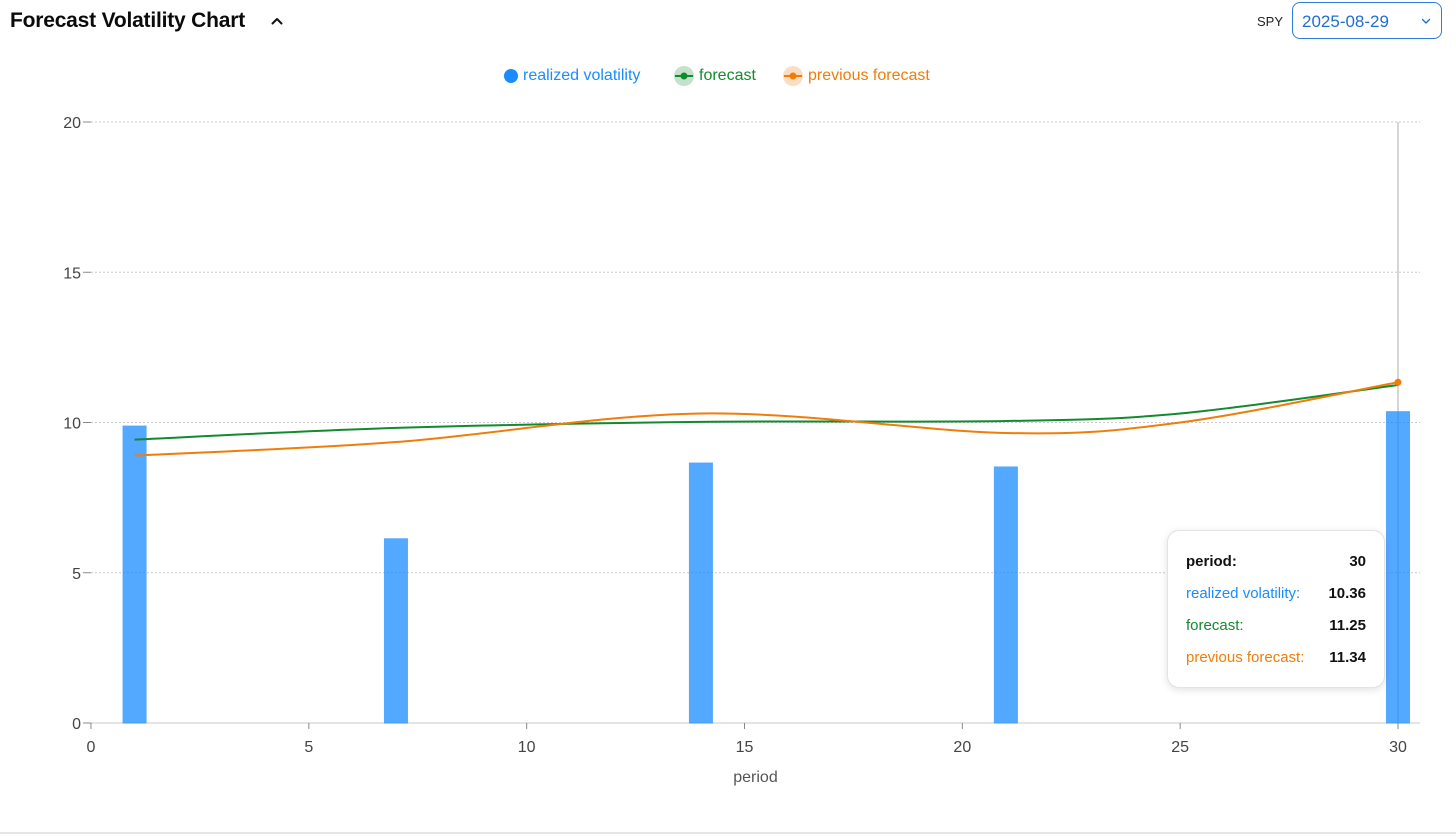  Describe the element at coordinates (1426, 21) in the screenshot. I see `chevron-down-icon` at that location.